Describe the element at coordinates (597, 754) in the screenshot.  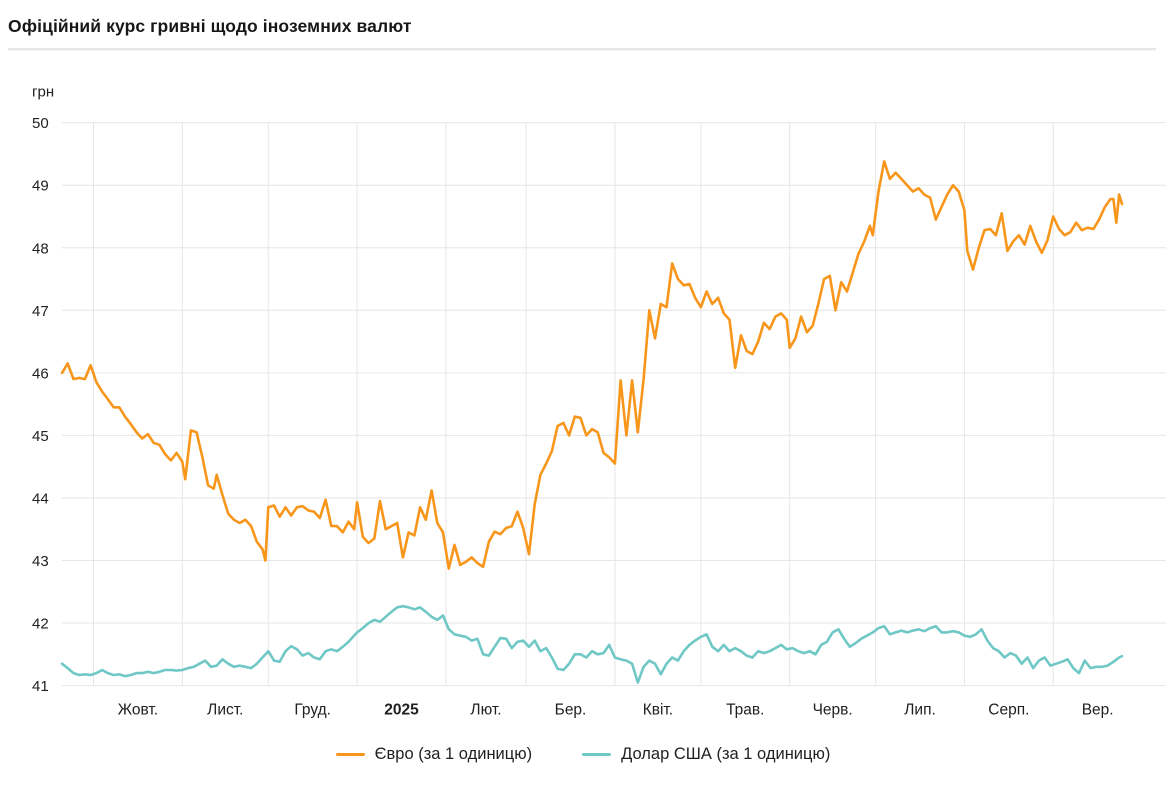
I see `usd-line-marker-icon` at that location.